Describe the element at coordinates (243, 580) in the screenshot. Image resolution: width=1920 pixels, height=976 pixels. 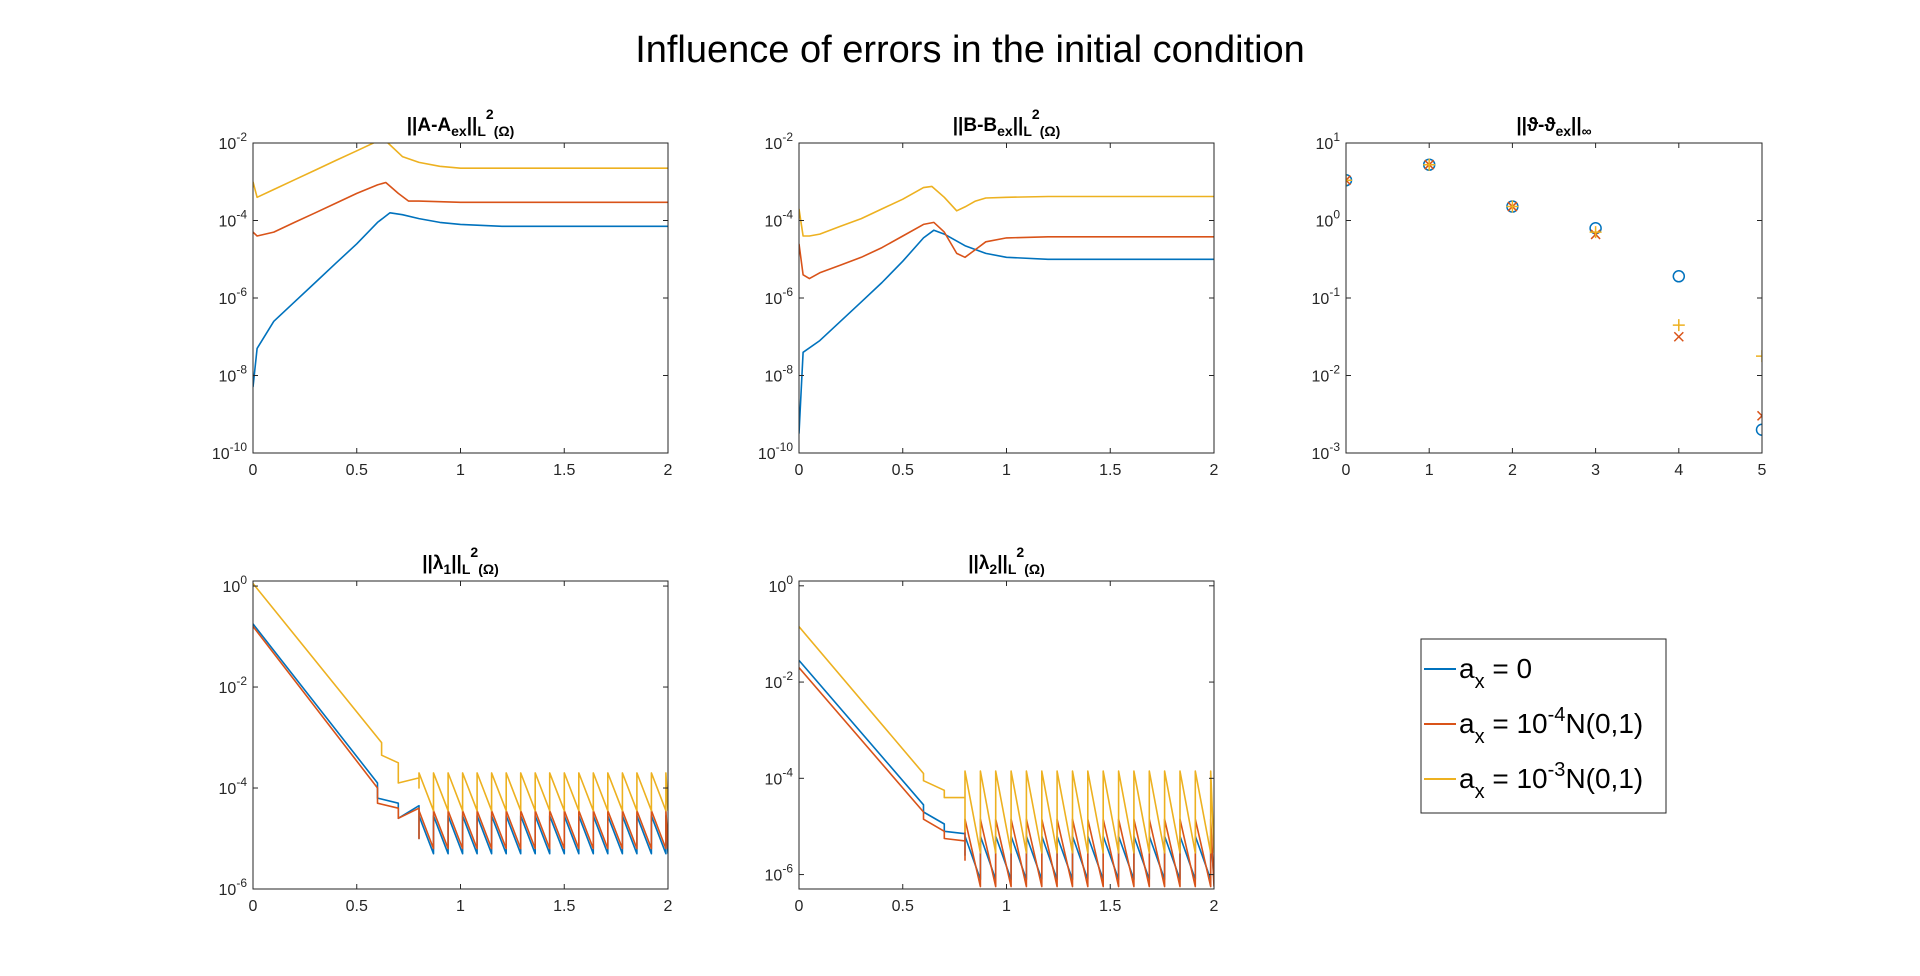
I see `y-tick-exp: 0` at that location.